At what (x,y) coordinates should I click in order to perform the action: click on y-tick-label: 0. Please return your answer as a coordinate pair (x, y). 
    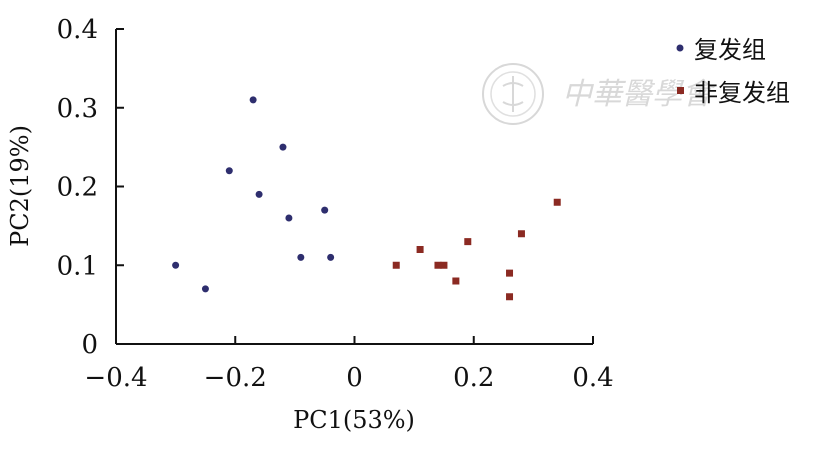
    Looking at the image, I should click on (89, 345).